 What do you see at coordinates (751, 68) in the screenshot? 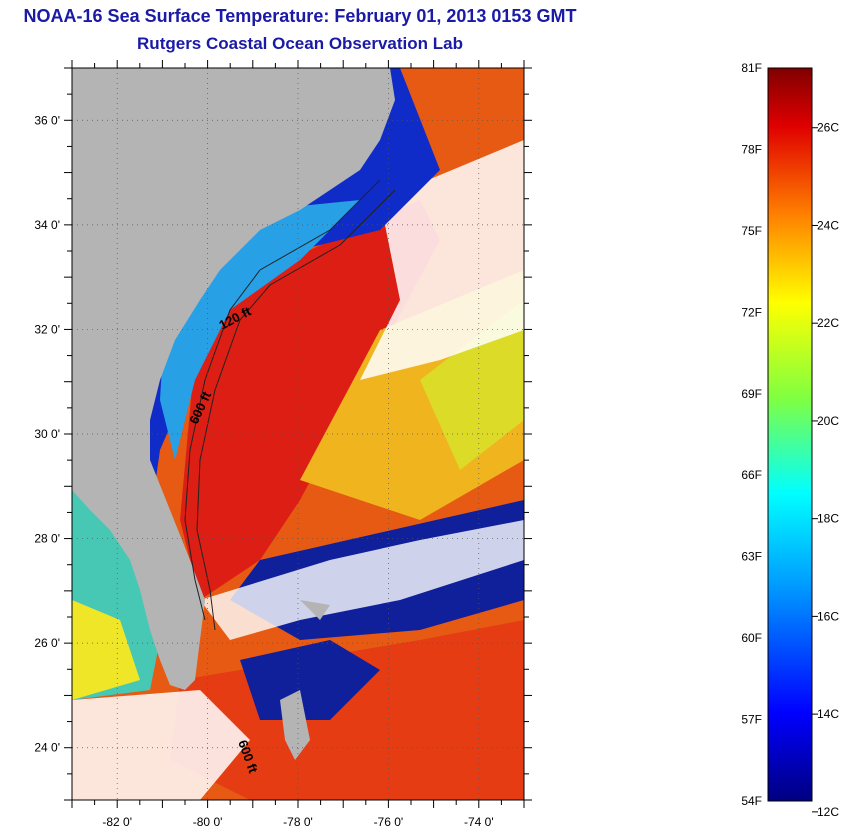
I see `colorbar-f-label: 81F` at bounding box center [751, 68].